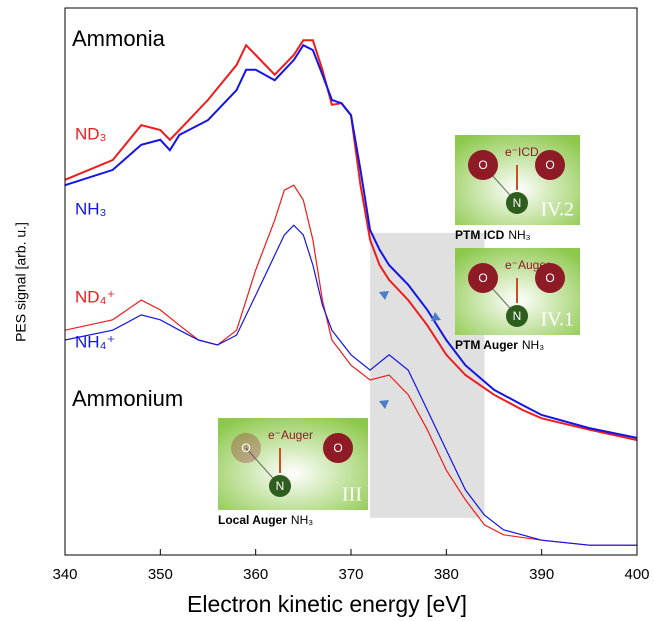  Describe the element at coordinates (293, 464) in the screenshot. I see `inset-panel` at that location.